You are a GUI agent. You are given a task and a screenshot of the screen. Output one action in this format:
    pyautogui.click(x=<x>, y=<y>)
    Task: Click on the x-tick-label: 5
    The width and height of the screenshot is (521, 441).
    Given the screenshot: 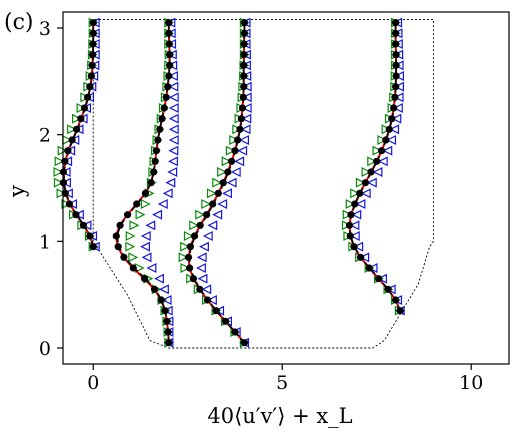 What is the action you would take?
    pyautogui.click(x=282, y=383)
    